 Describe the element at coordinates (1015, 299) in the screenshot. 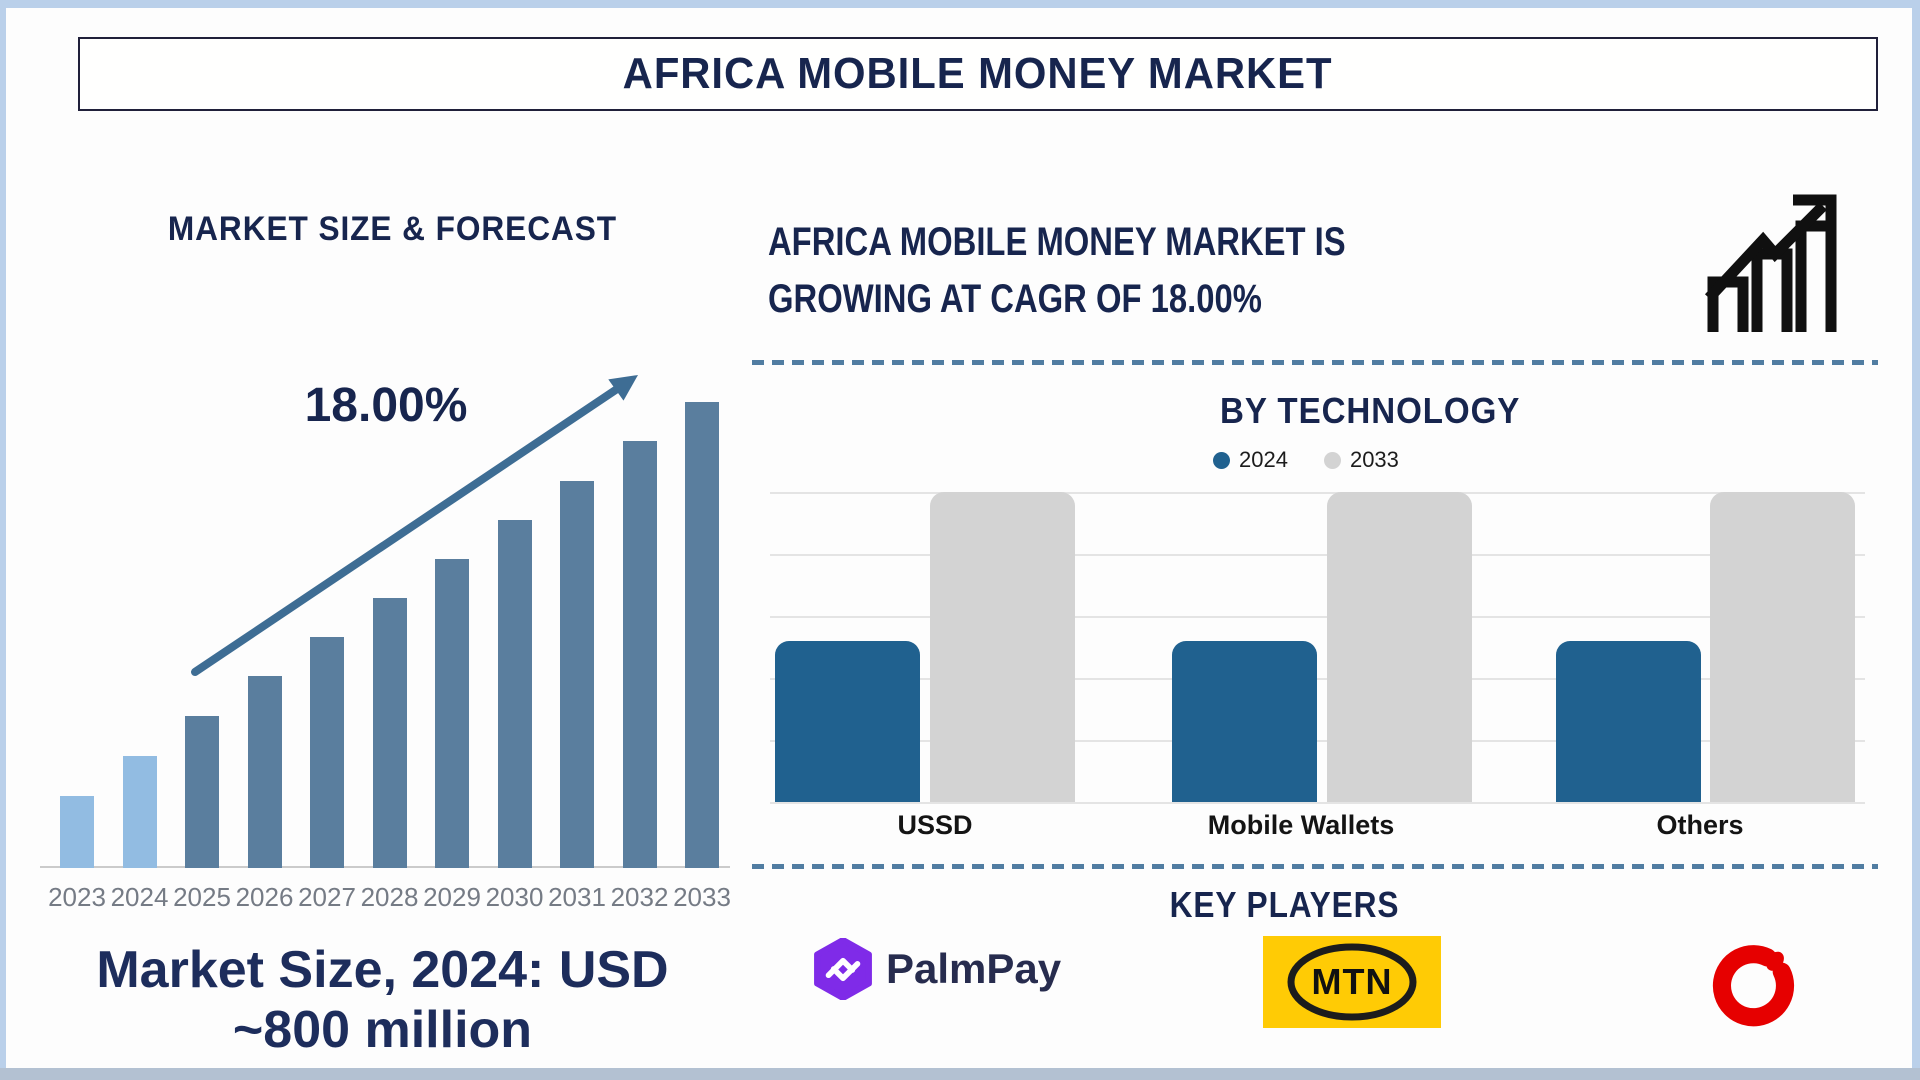

I see `cagr-headline-line2: GROWING AT CAGR OF 18.00%` at that location.